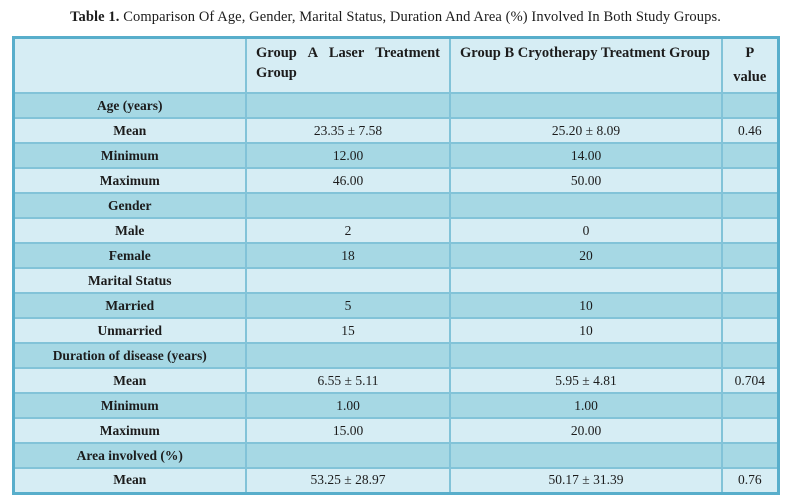 The height and width of the screenshot is (497, 791). What do you see at coordinates (95, 17) in the screenshot?
I see `table-caption-number: Table 1.` at bounding box center [95, 17].